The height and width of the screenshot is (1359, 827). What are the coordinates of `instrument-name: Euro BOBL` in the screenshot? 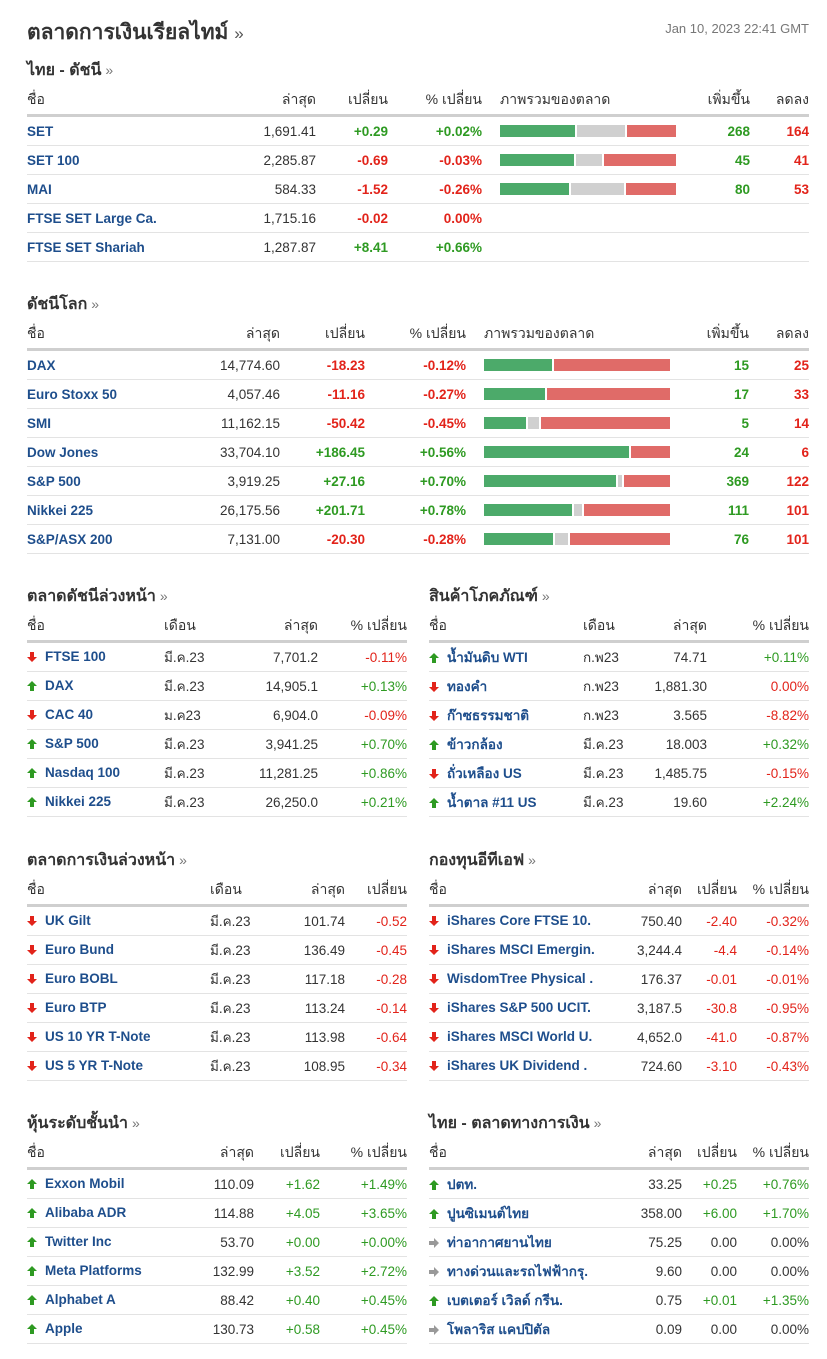 It's located at (118, 979).